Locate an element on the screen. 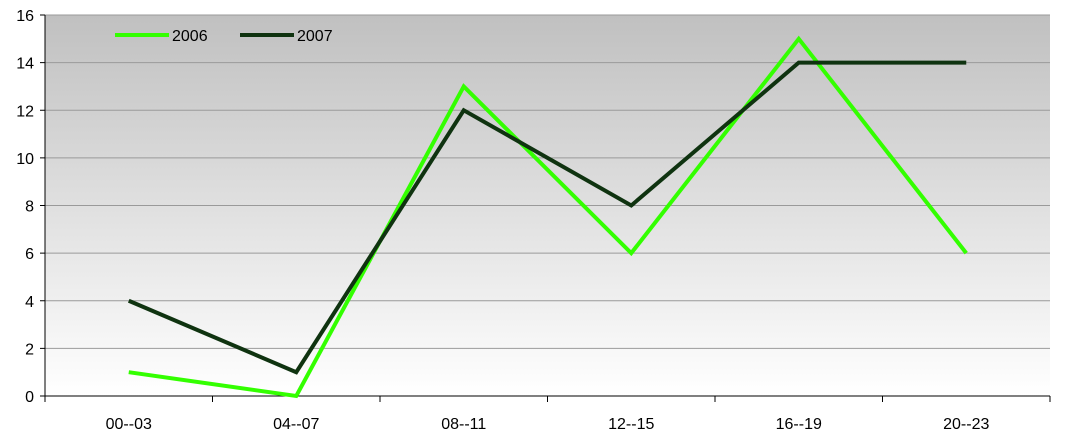 Image resolution: width=1070 pixels, height=439 pixels. y-tick-label: 4 is located at coordinates (29, 302).